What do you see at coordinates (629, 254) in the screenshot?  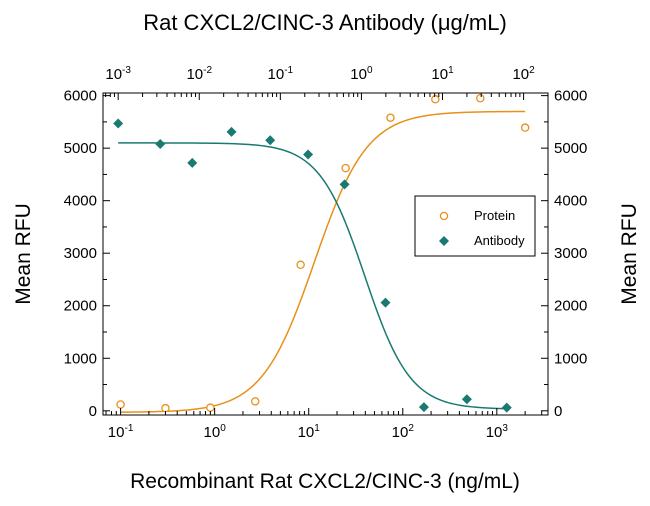 I see `y2-axis-label: Mean RFU` at bounding box center [629, 254].